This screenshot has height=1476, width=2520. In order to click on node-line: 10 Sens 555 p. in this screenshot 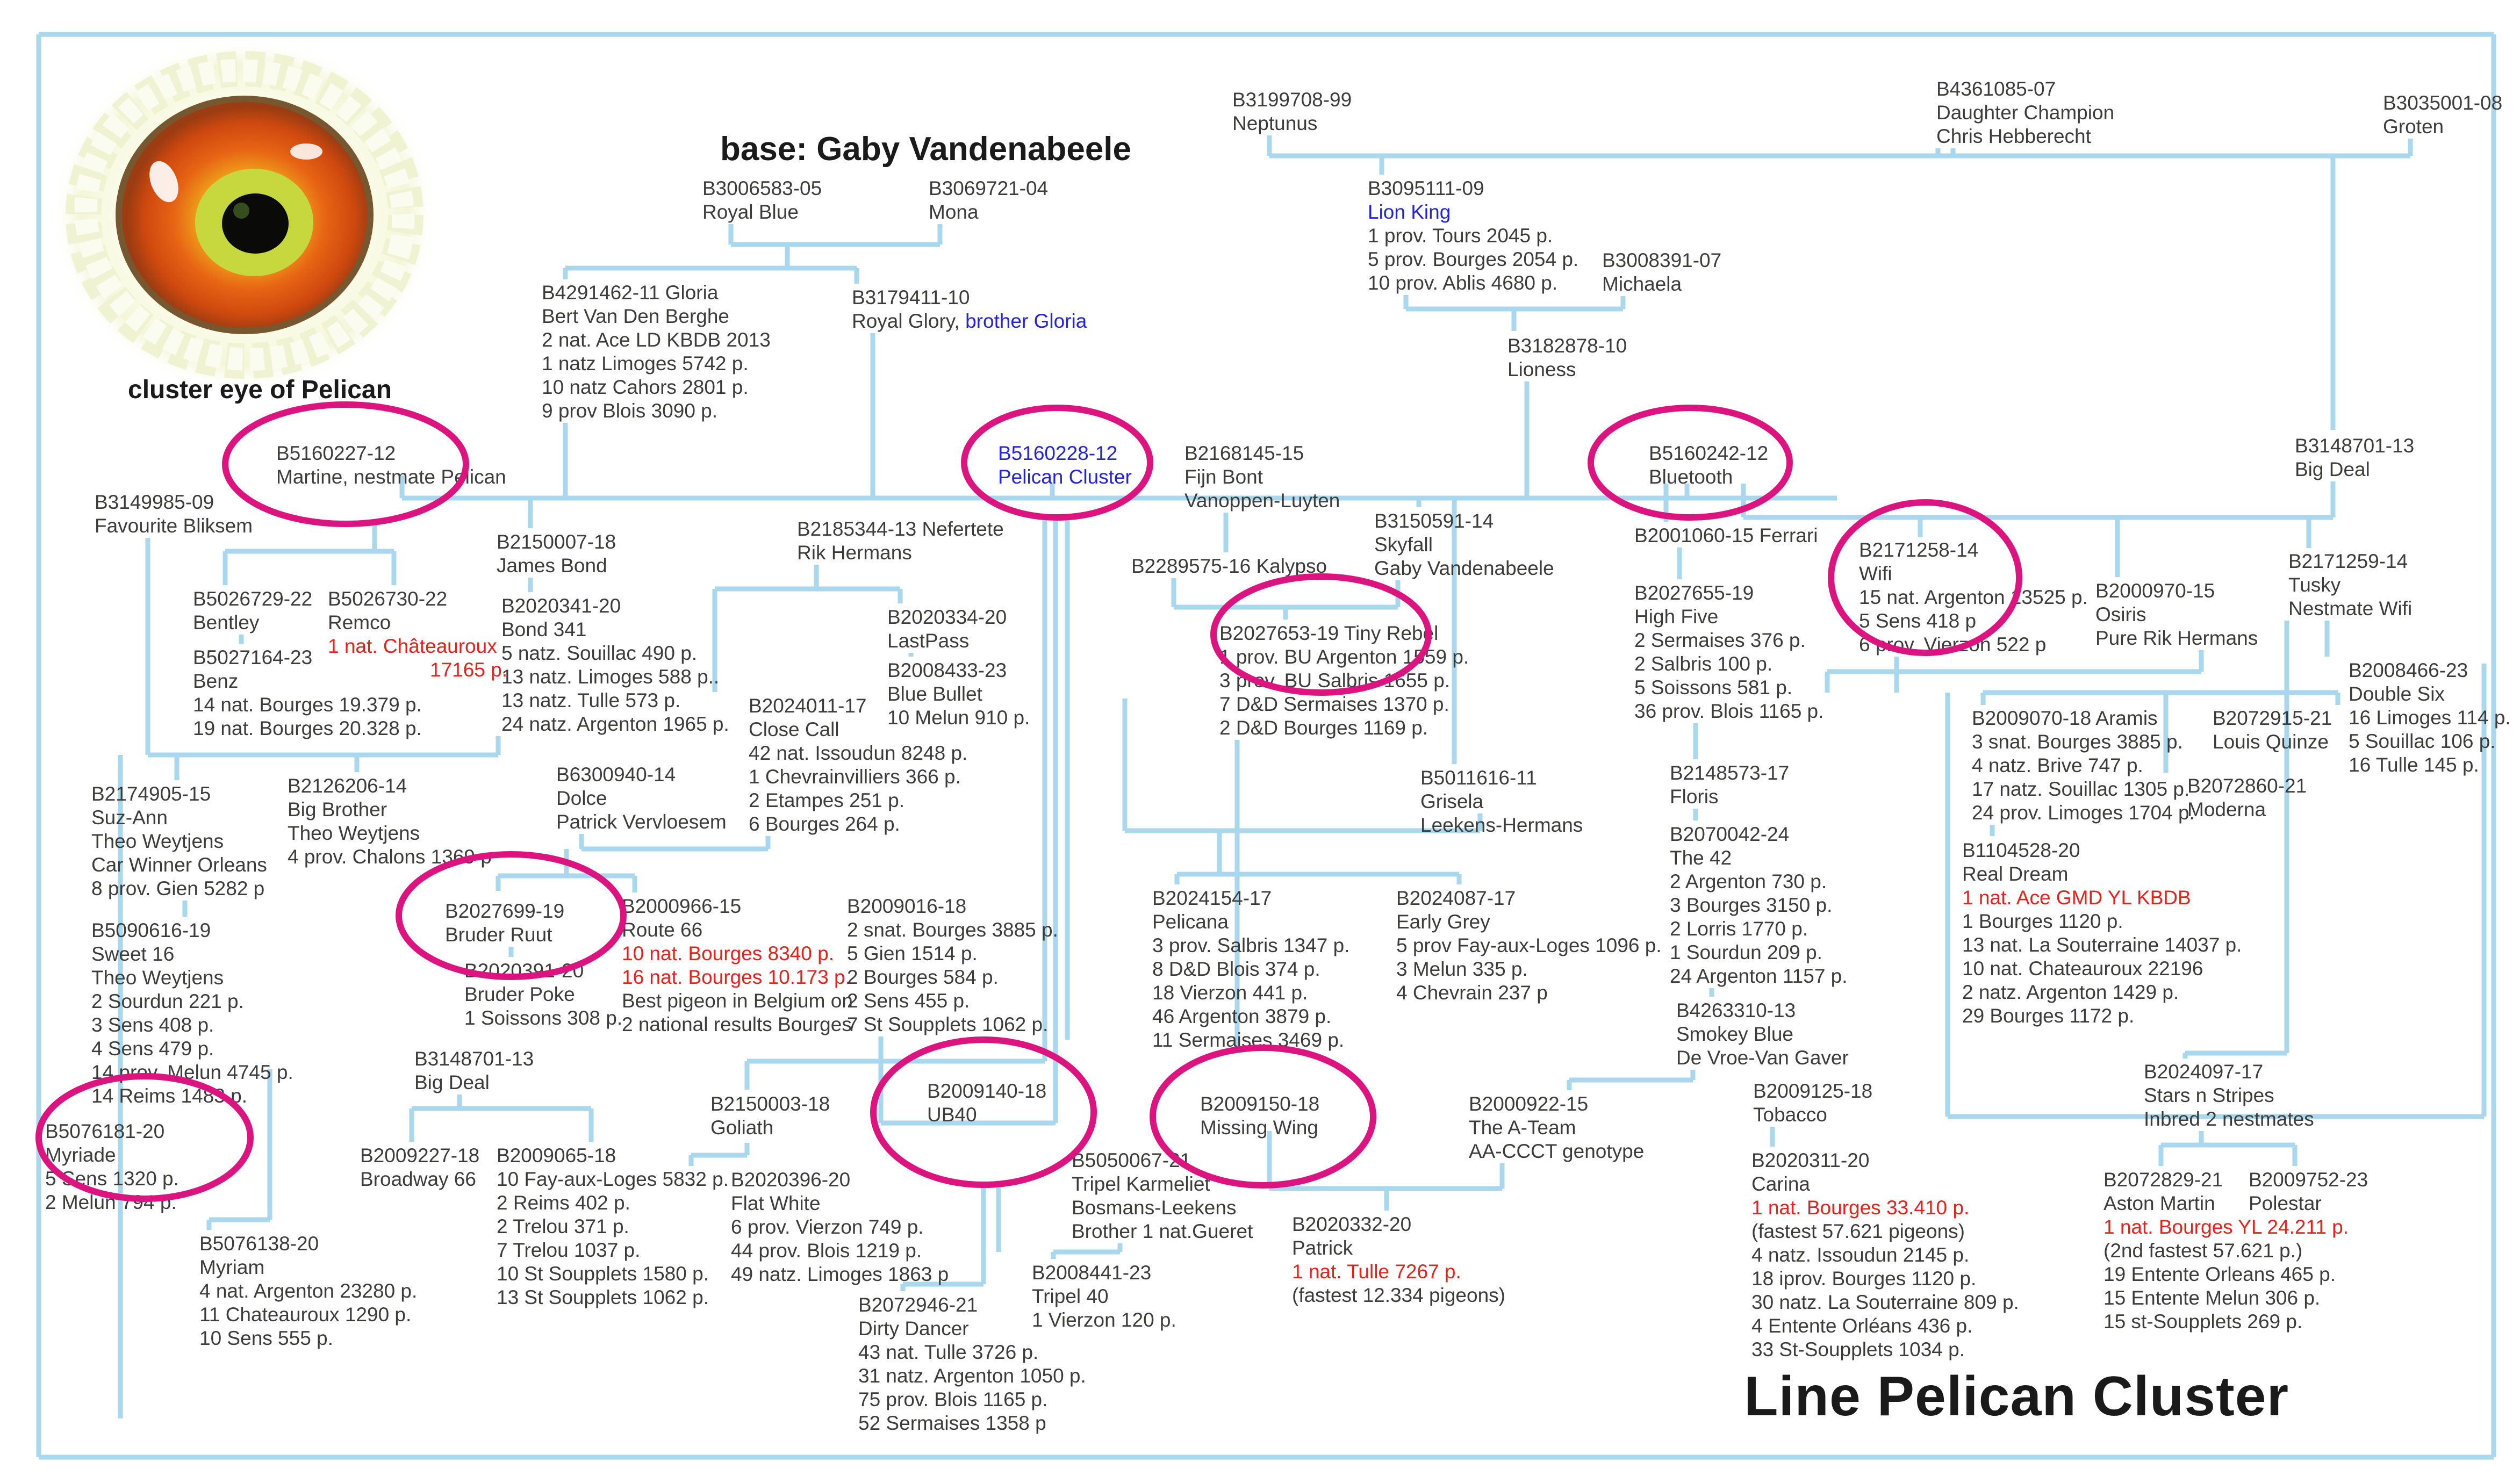, I will do `click(266, 1338)`.